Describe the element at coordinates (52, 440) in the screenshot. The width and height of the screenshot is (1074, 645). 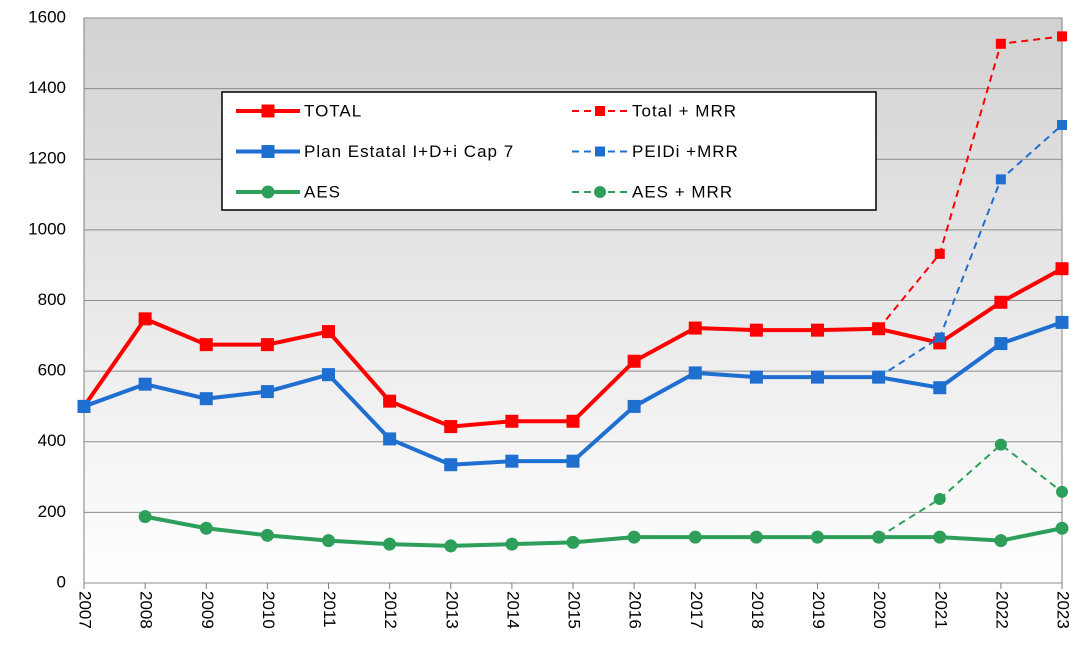
I see `y-tick-label: 400` at that location.